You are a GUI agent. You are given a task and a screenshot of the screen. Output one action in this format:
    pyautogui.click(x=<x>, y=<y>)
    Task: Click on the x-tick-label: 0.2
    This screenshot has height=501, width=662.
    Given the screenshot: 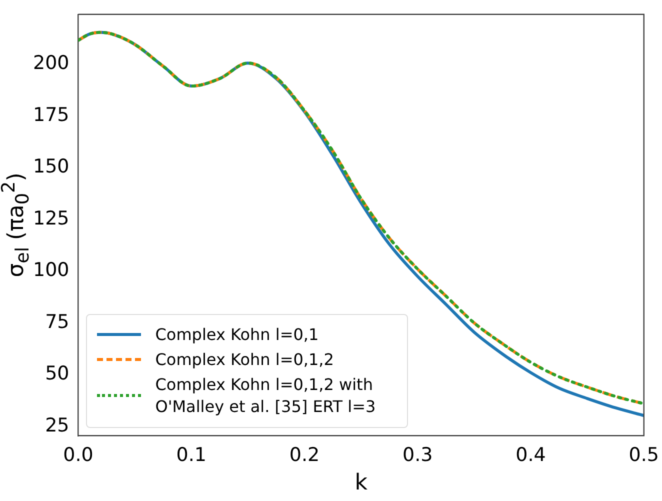 What is the action you would take?
    pyautogui.click(x=304, y=455)
    